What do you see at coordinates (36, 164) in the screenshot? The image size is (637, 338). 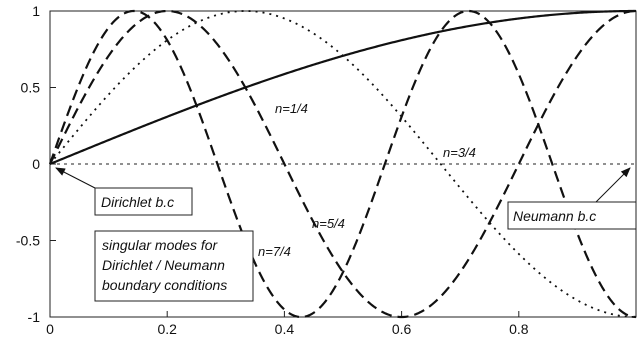 I see `y-tick-label: 0` at bounding box center [36, 164].